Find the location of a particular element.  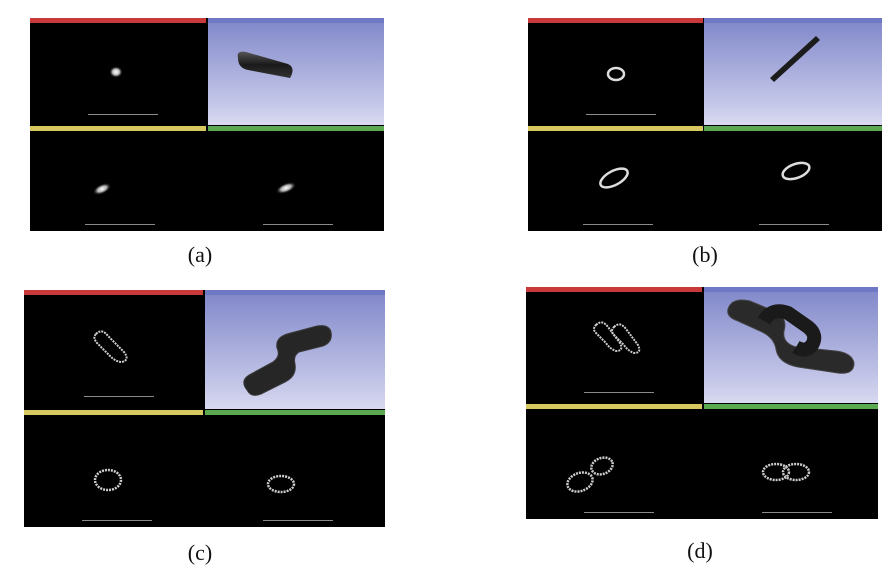

slicer-grid-a is located at coordinates (207, 124).